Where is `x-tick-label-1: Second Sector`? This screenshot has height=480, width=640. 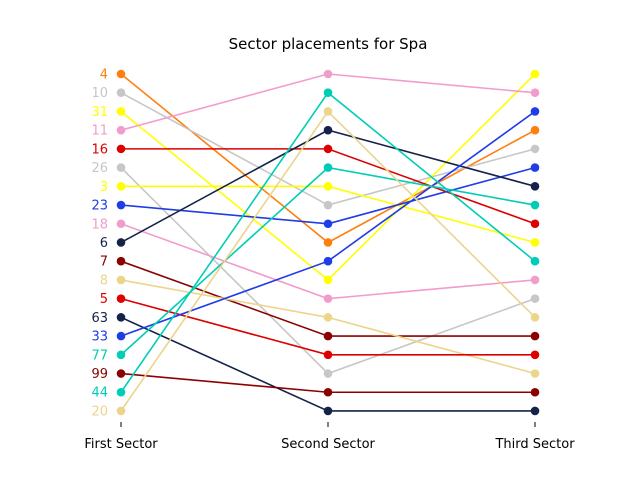
x-tick-label-1: Second Sector is located at coordinates (328, 444).